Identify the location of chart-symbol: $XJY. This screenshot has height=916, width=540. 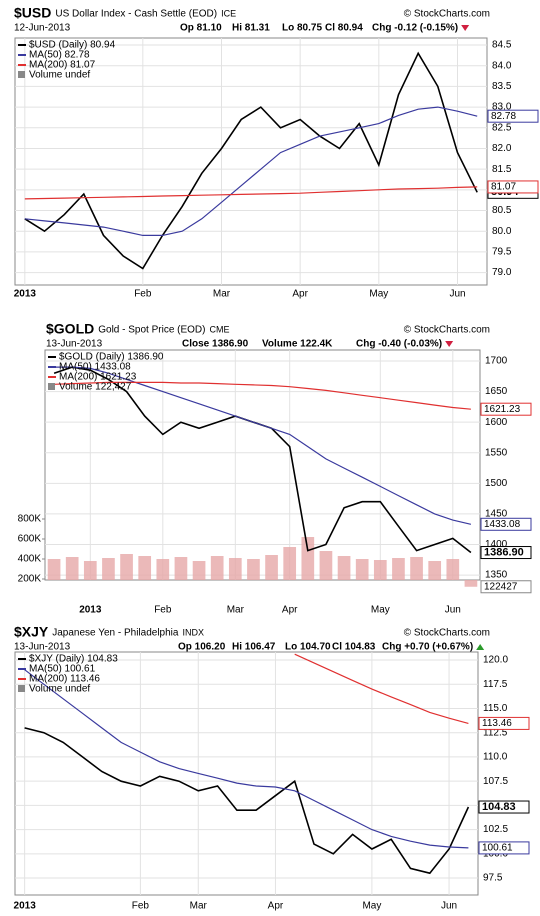
(31, 632).